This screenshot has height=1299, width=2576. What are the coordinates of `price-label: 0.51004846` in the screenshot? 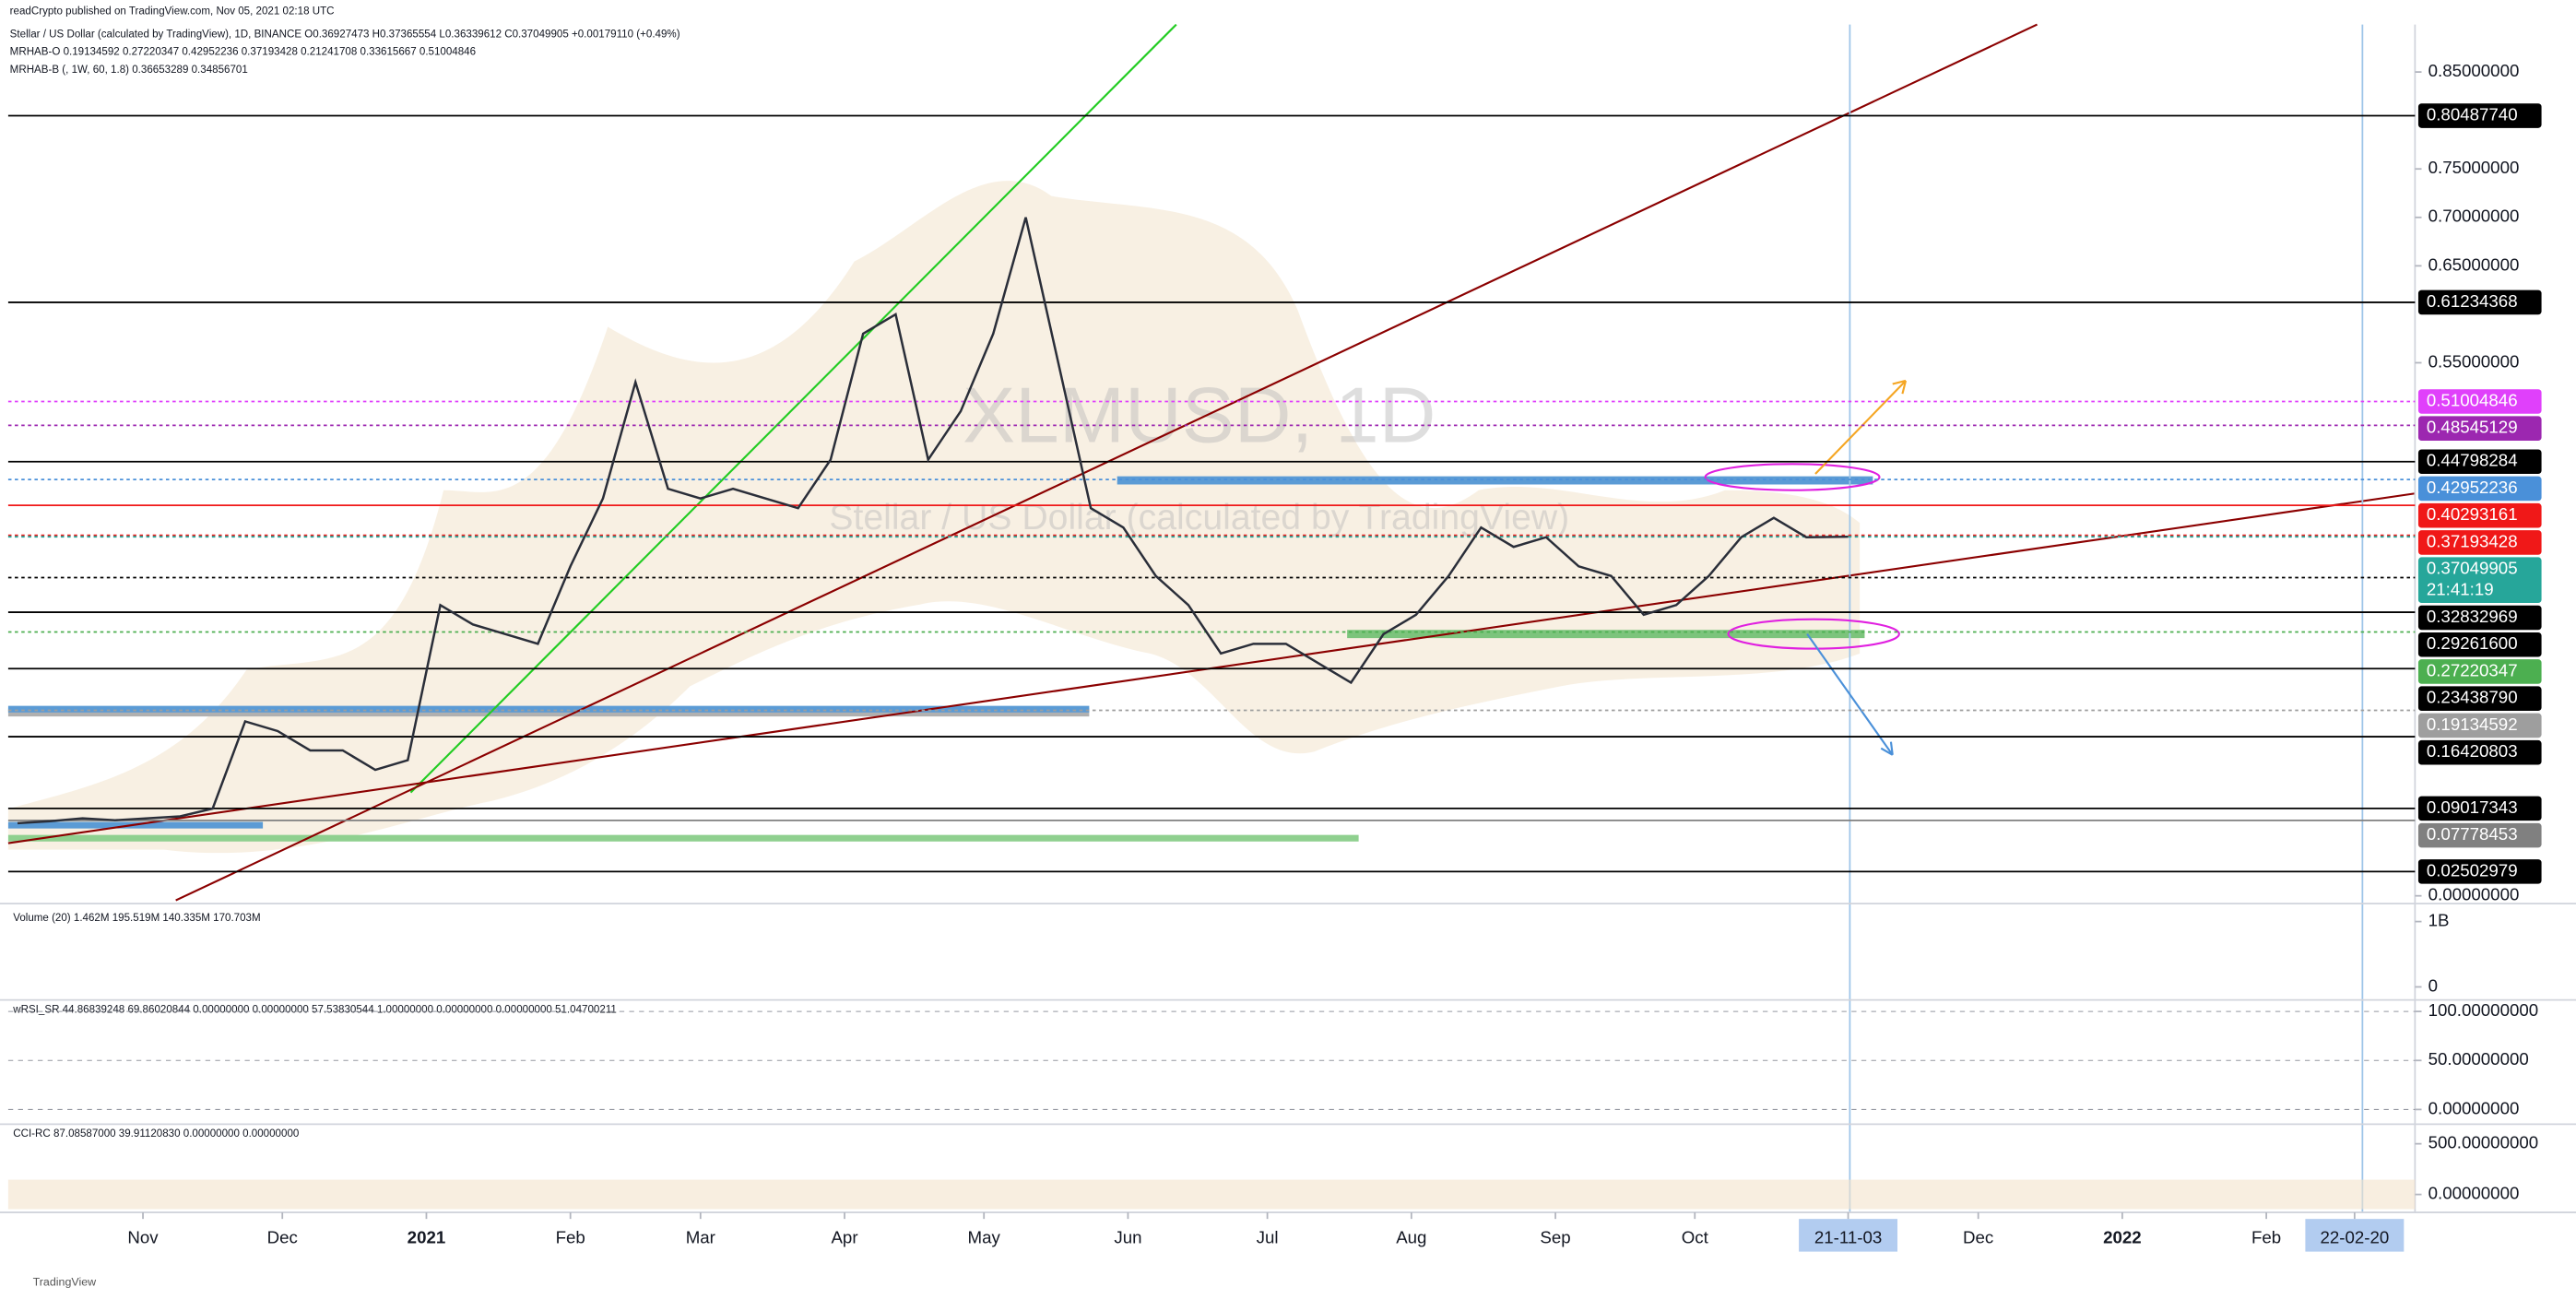 It's located at (2472, 400).